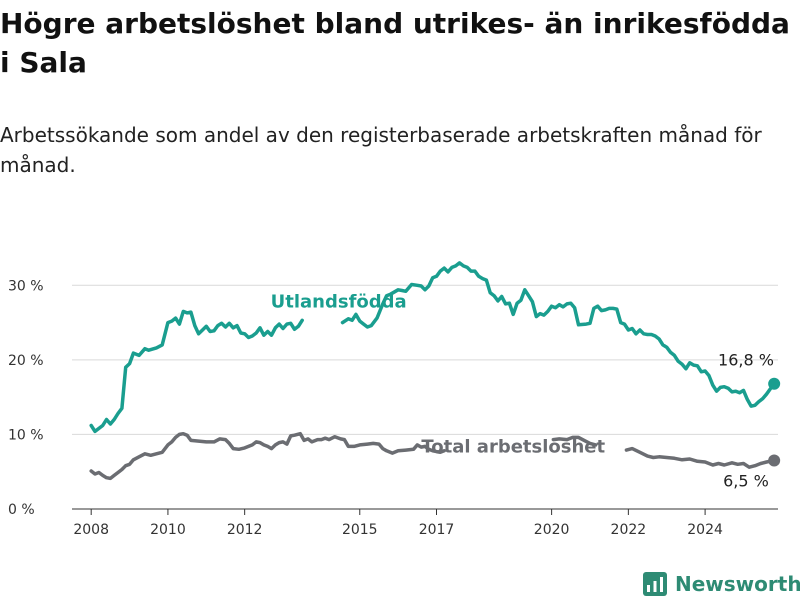 The height and width of the screenshot is (602, 800). What do you see at coordinates (168, 530) in the screenshot?
I see `x-tick-label: 2010` at bounding box center [168, 530].